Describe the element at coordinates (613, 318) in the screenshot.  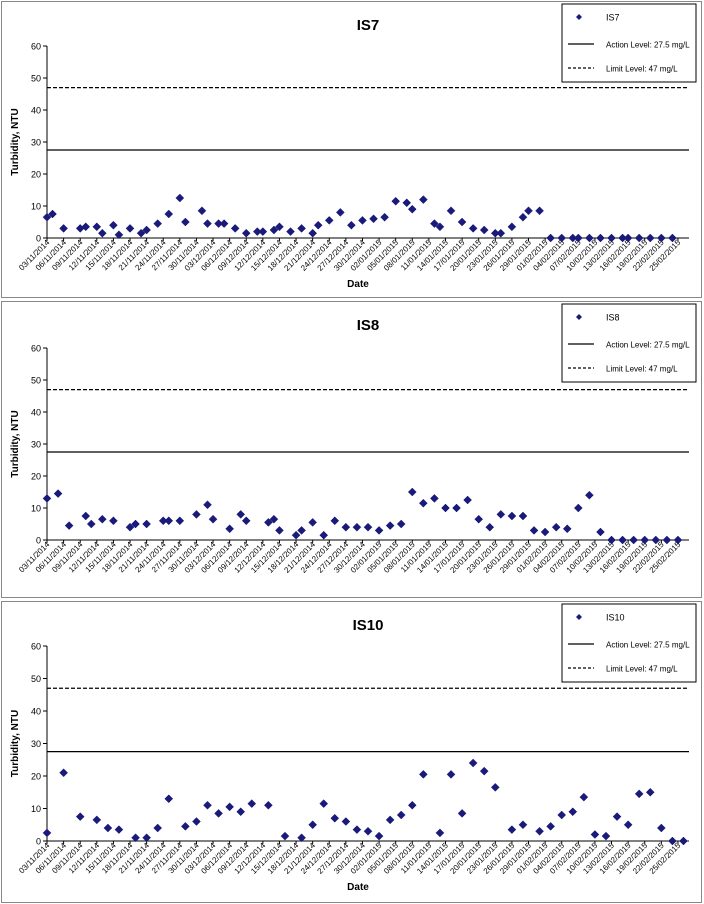
I see `legend-series-label: IS8` at that location.